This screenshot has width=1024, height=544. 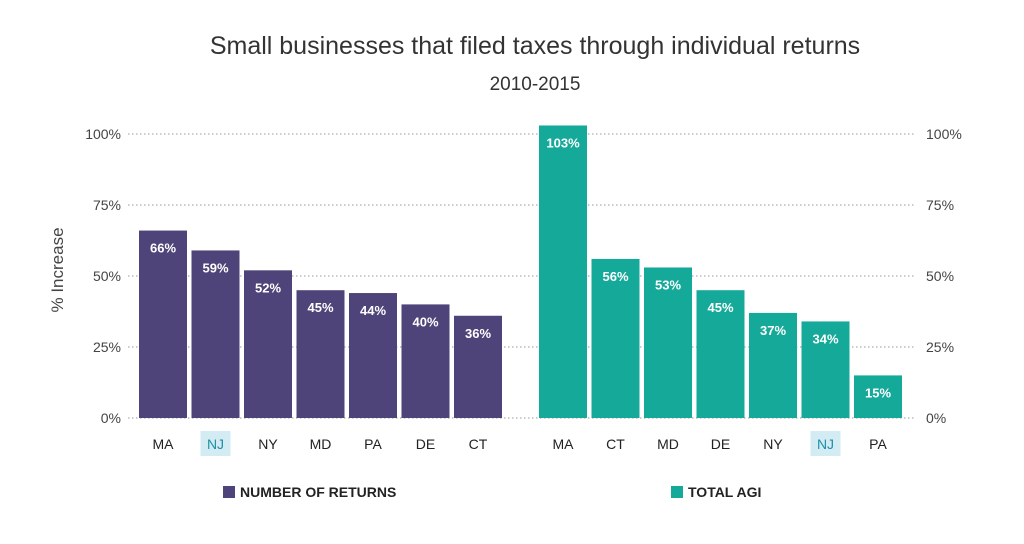 I want to click on bar-total-agi-ma, so click(x=563, y=271).